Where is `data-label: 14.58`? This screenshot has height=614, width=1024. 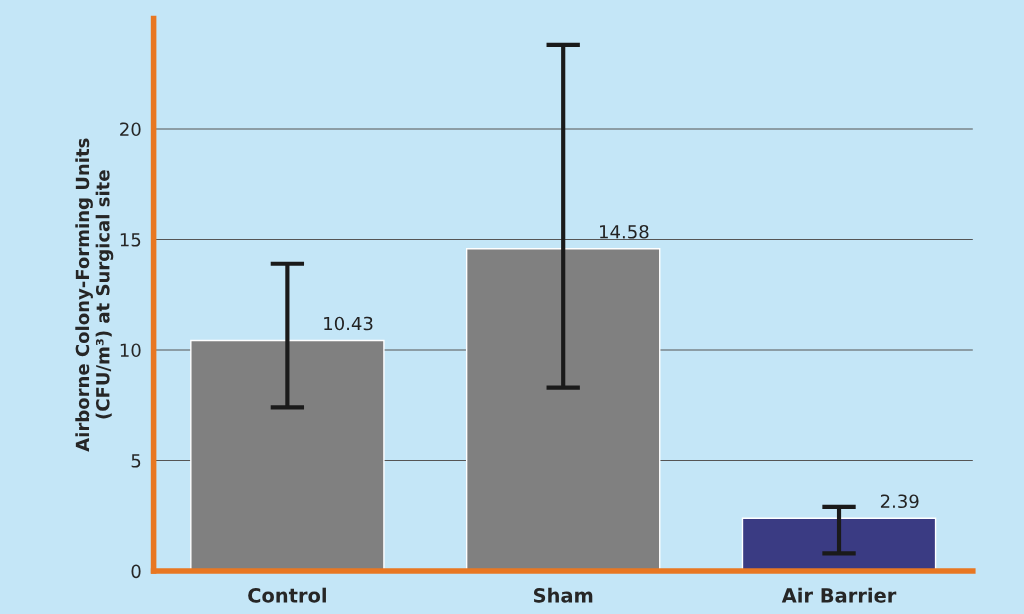
data-label: 14.58 is located at coordinates (624, 231).